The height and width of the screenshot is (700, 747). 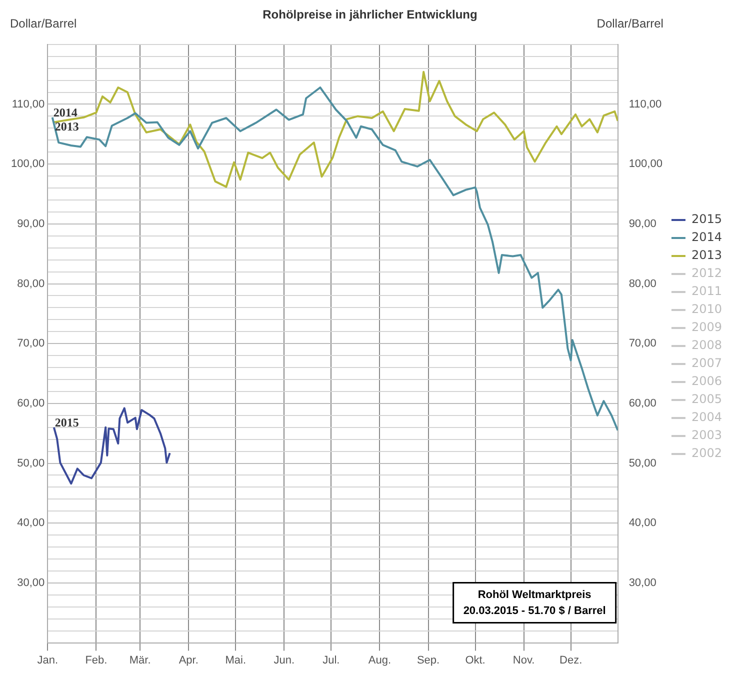 What do you see at coordinates (706, 255) in the screenshot?
I see `legend-label: 2013` at bounding box center [706, 255].